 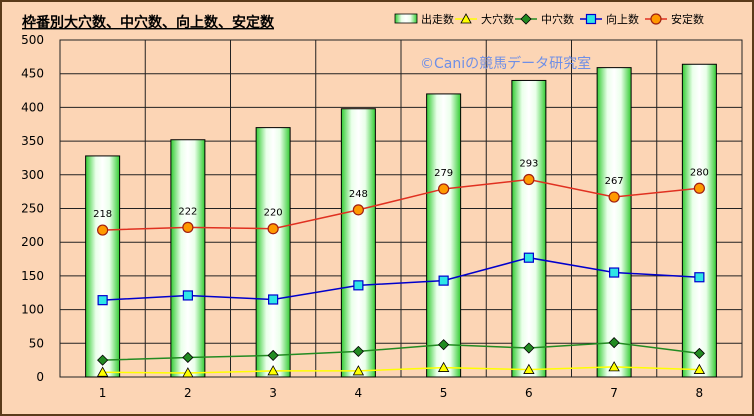 I want to click on y-tick-label: 250, so click(x=32, y=209).